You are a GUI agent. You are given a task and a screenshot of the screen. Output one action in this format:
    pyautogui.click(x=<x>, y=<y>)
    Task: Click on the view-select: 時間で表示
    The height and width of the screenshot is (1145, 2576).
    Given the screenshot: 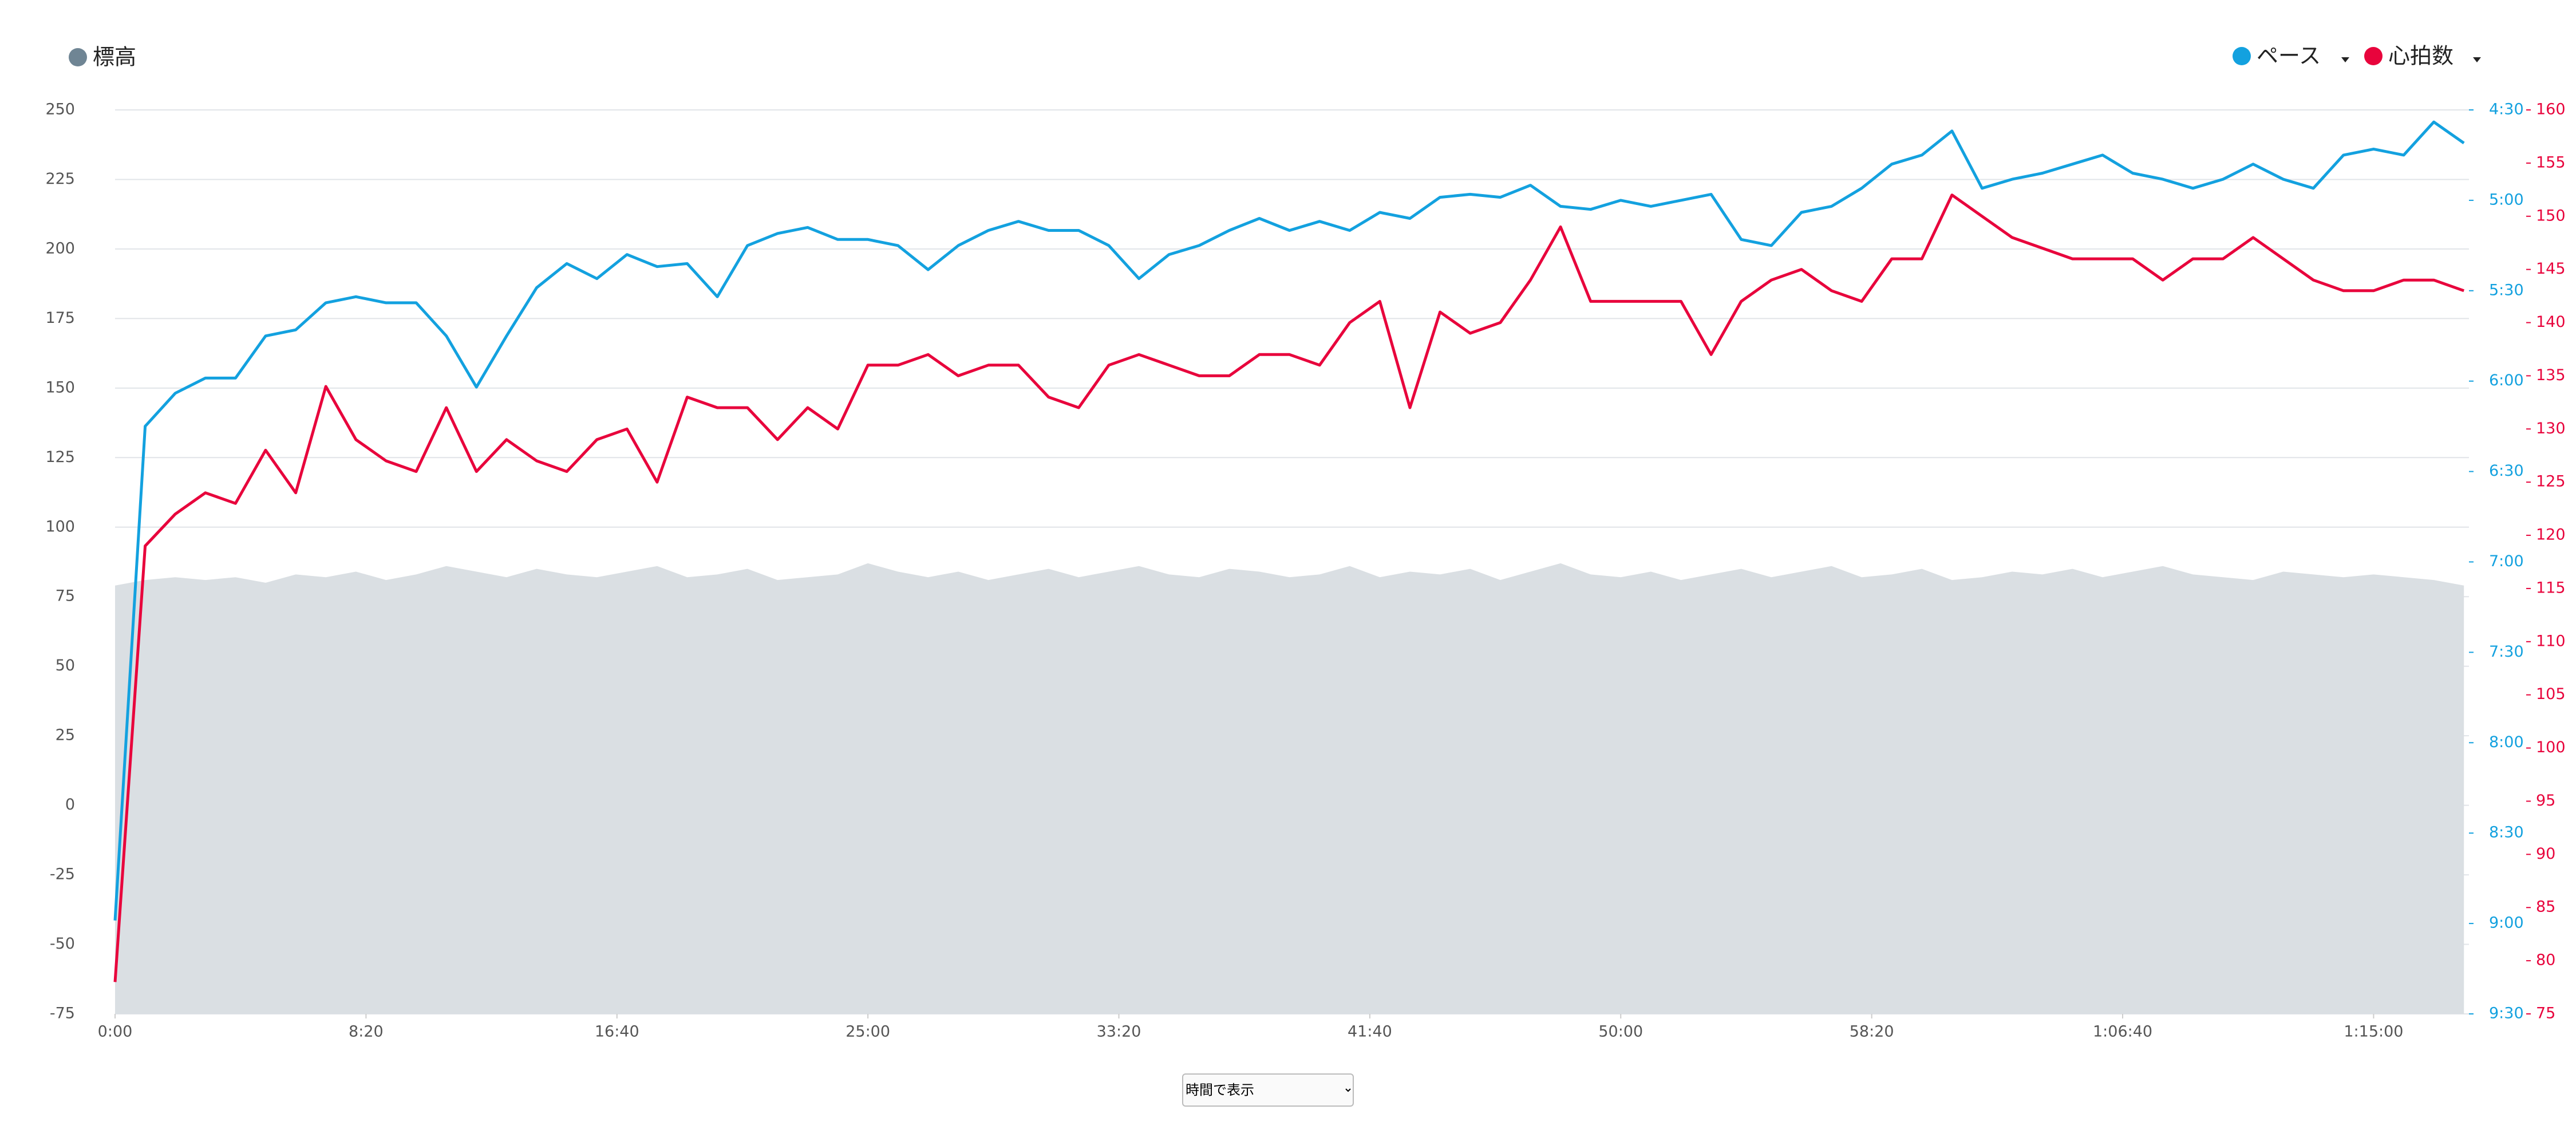 What is the action you would take?
    pyautogui.click(x=1268, y=1090)
    